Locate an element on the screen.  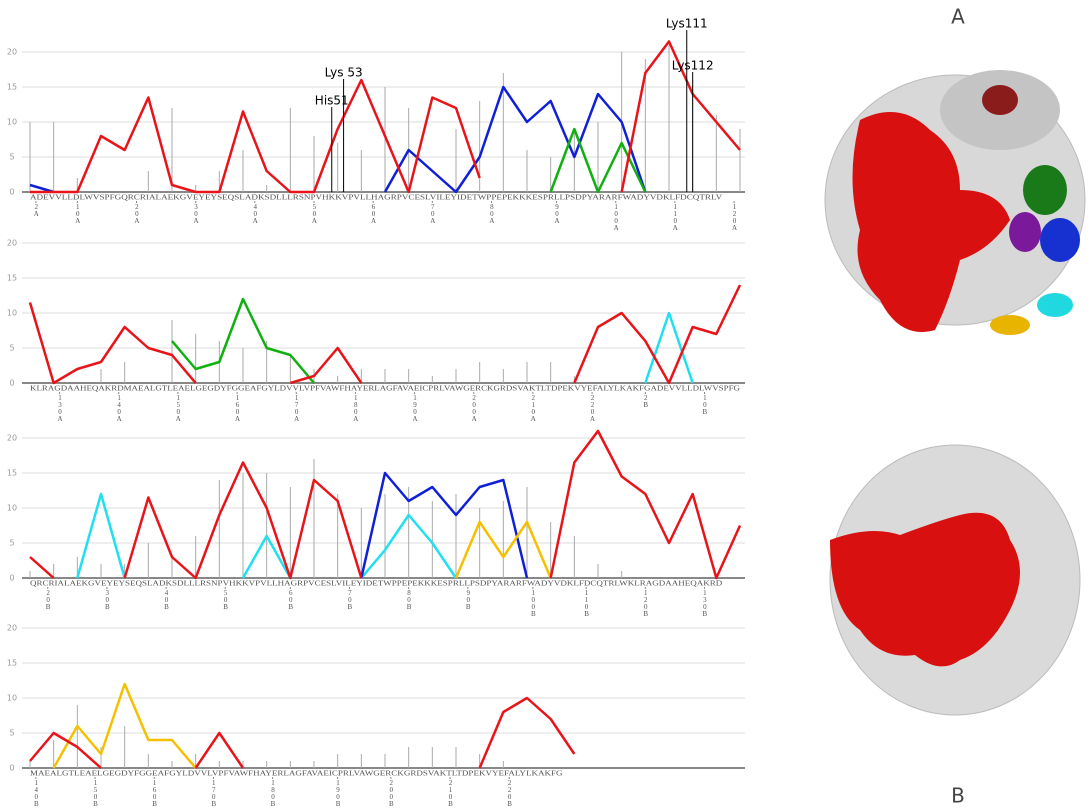
x-tick-label: 20B is located at coordinates (48, 599).